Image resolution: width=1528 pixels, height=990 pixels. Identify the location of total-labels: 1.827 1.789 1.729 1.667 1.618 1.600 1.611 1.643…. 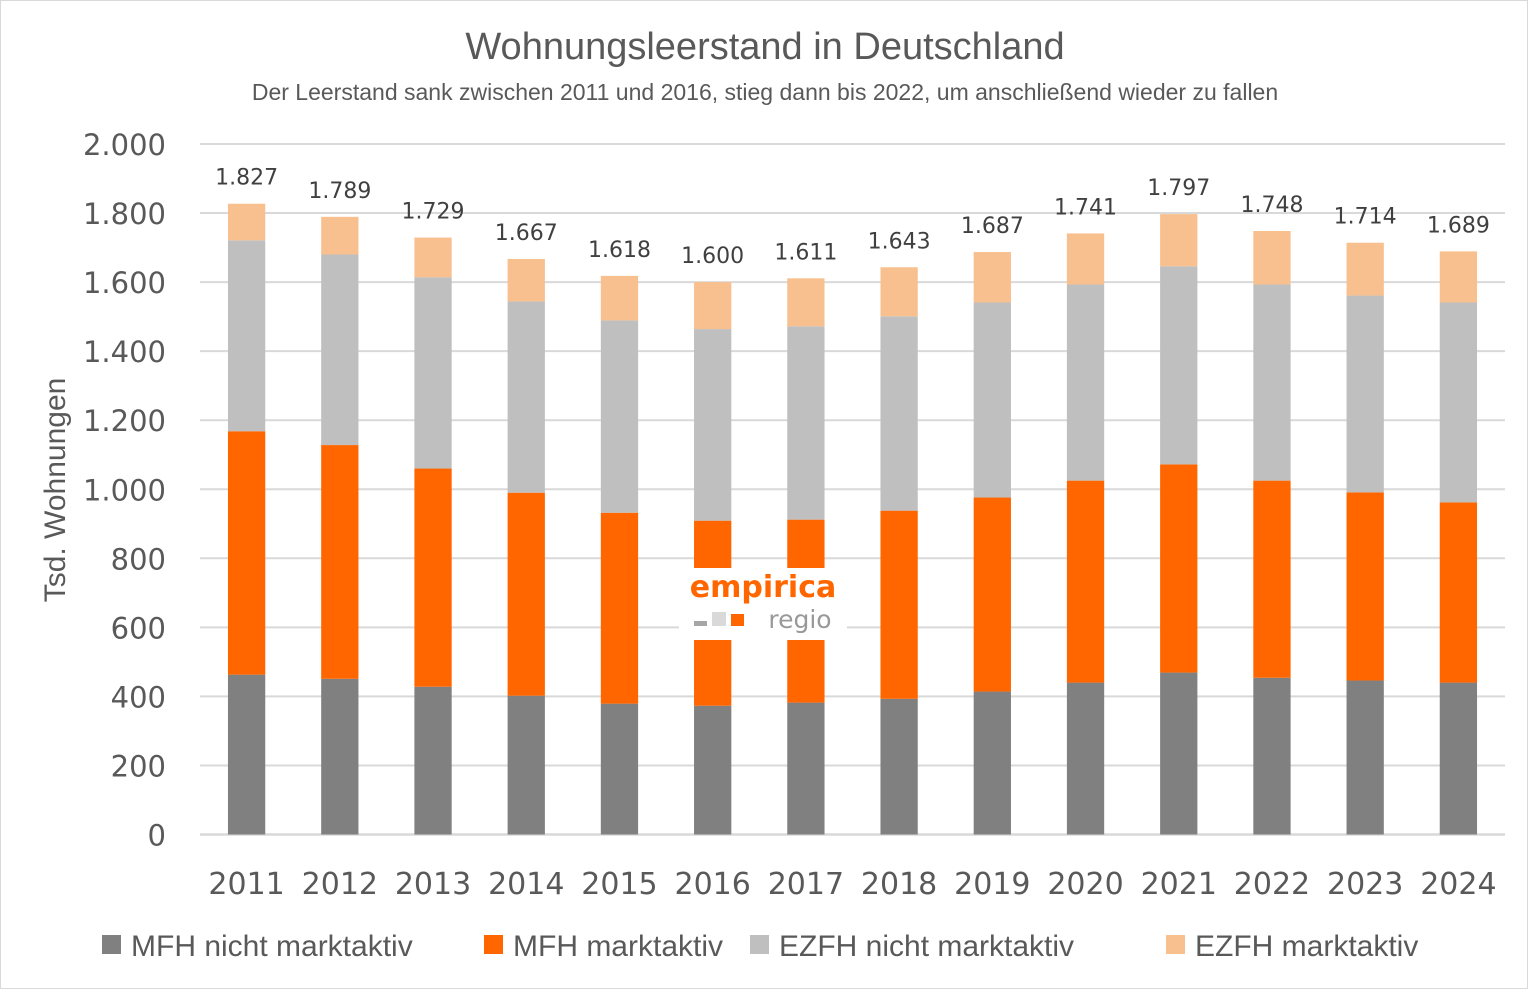
(852, 217).